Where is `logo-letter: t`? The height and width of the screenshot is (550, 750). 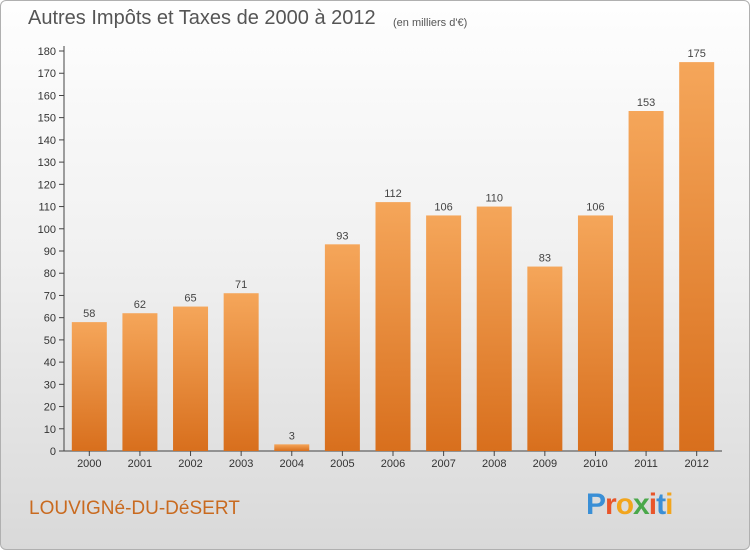
logo-letter: t is located at coordinates (661, 504).